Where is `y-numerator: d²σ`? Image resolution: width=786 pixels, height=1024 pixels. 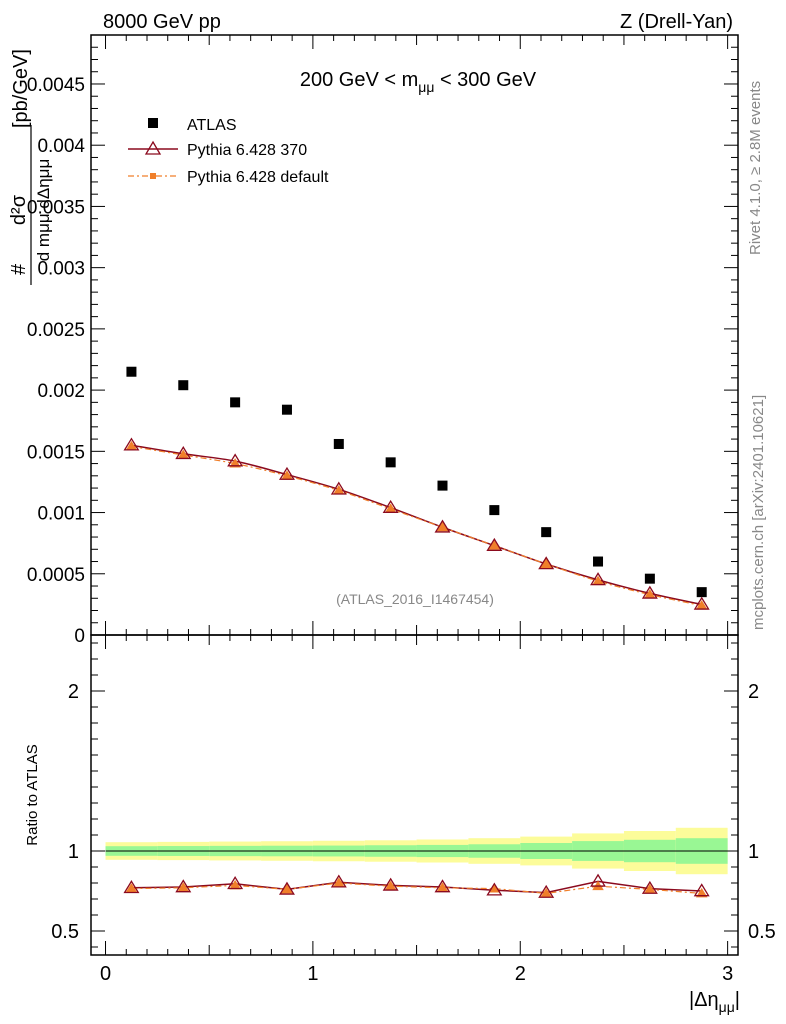
y-numerator: d²σ is located at coordinates (19, 209).